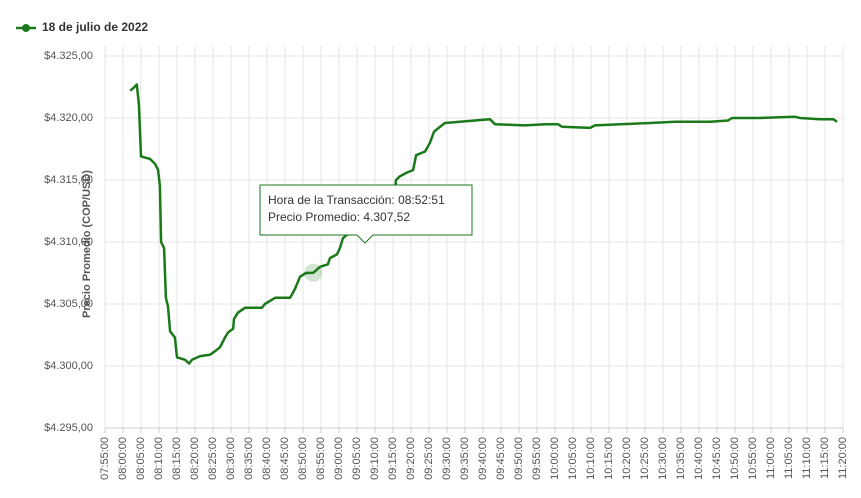 The image size is (861, 498). I want to click on x-tick-label: 08:40:00, so click(267, 458).